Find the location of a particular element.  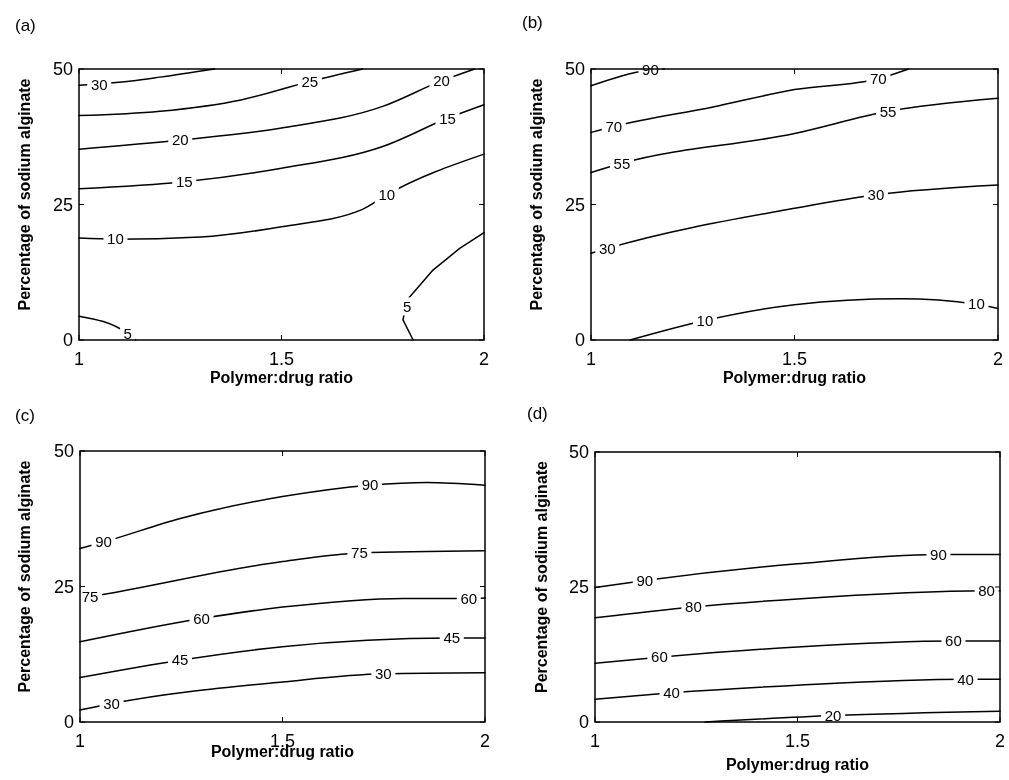

annotation: 25 is located at coordinates (310, 81).